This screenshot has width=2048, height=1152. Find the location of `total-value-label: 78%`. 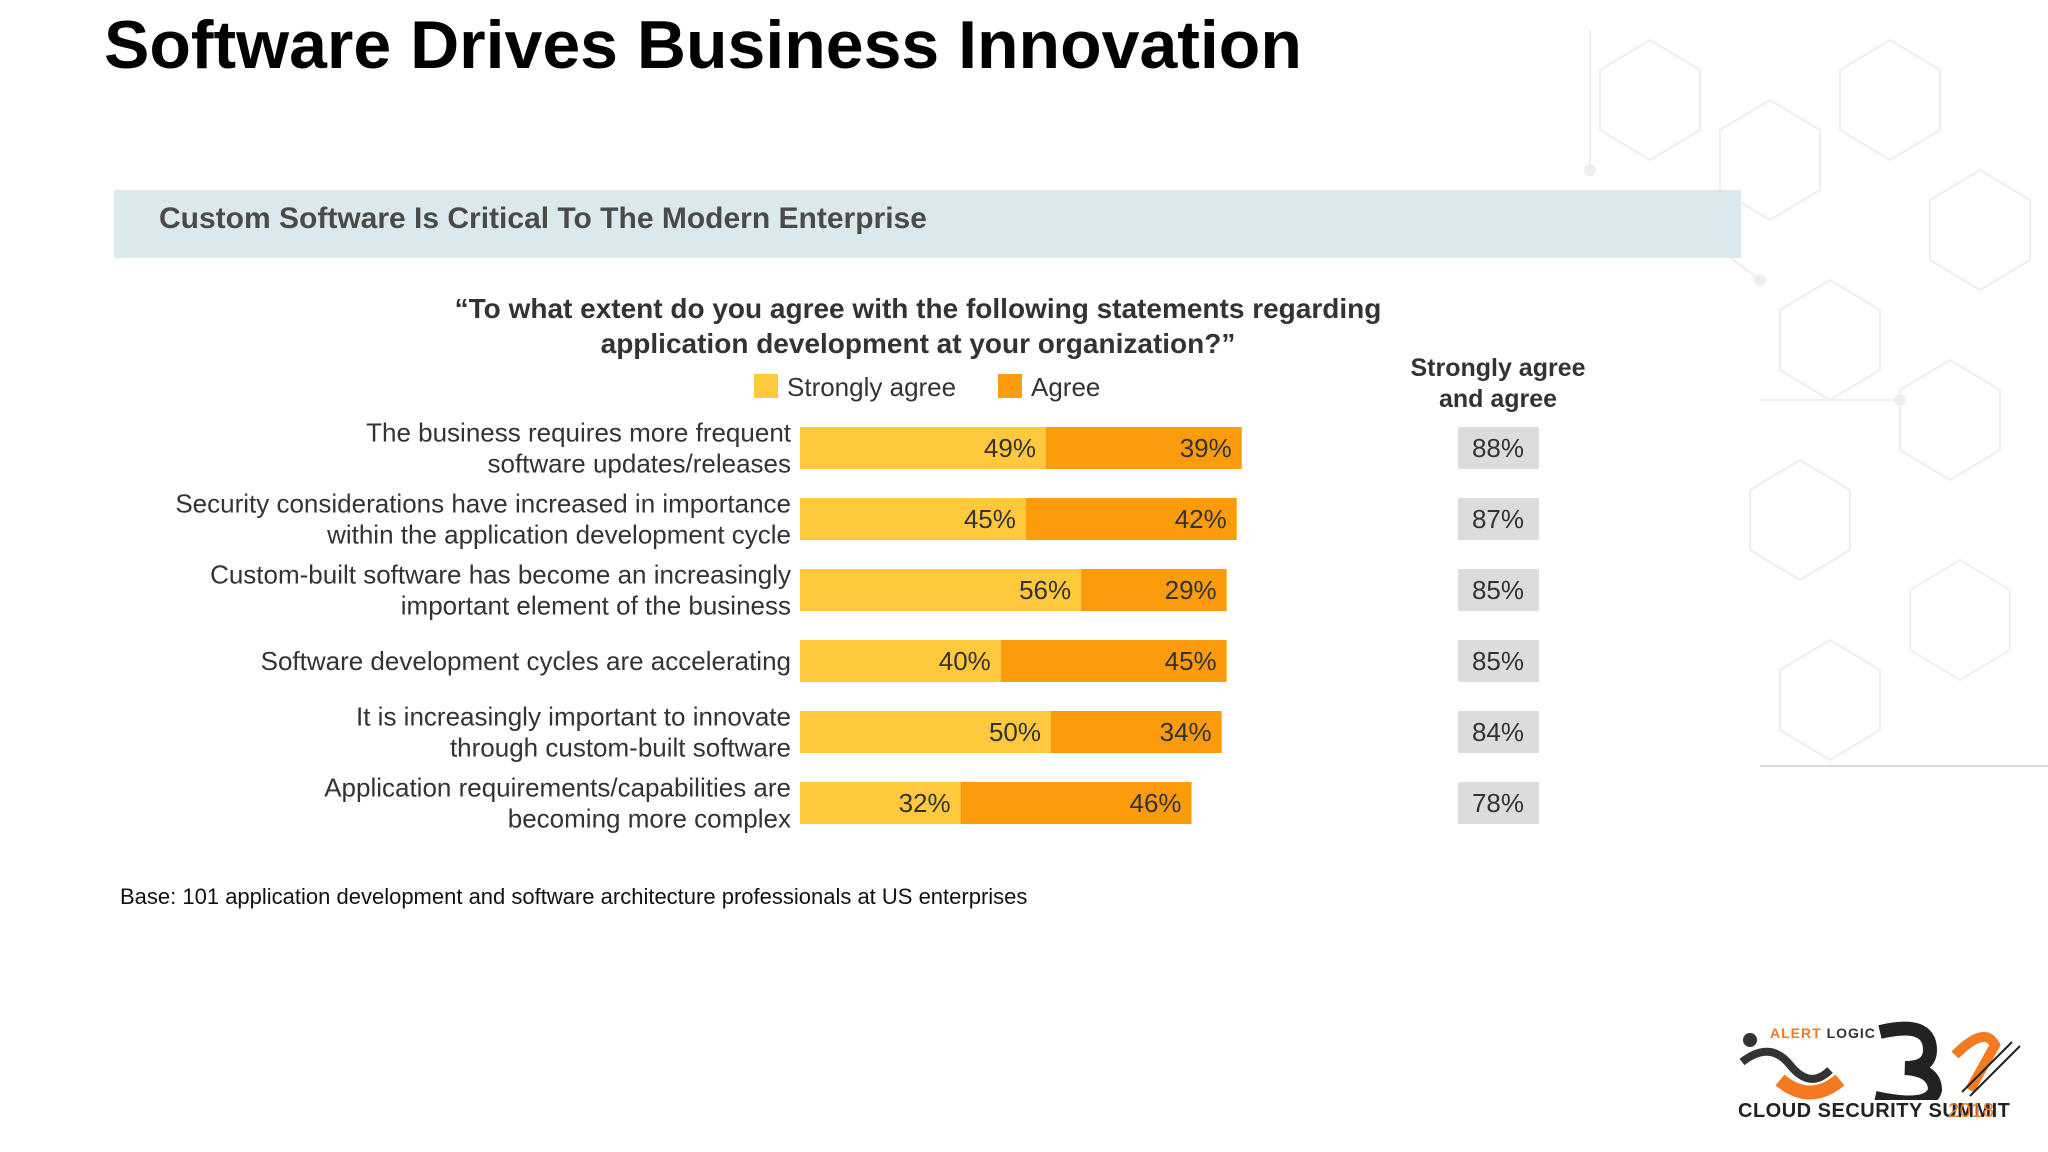

total-value-label: 78% is located at coordinates (1498, 803).